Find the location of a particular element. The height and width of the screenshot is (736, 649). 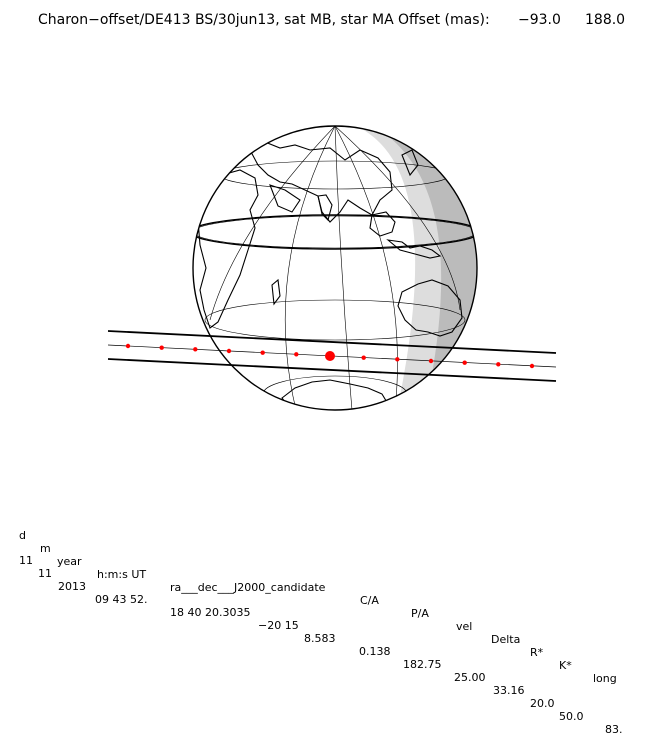

centerline-markers is located at coordinates (330, 356).